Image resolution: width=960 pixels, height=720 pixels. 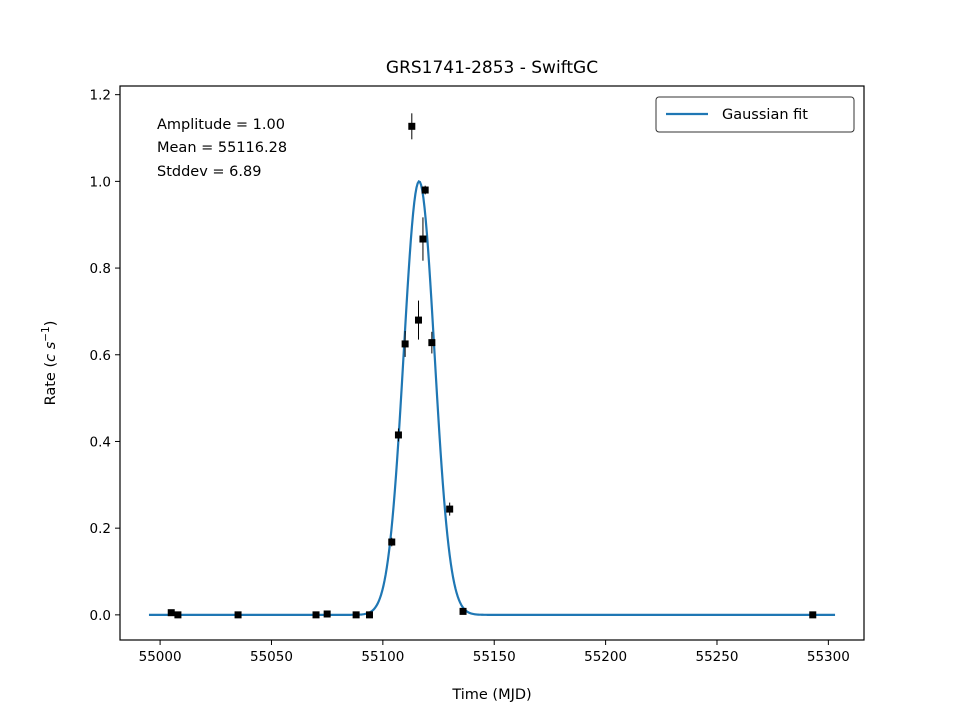 I want to click on y-axis-label: Rate (c s−1), so click(x=49, y=363).